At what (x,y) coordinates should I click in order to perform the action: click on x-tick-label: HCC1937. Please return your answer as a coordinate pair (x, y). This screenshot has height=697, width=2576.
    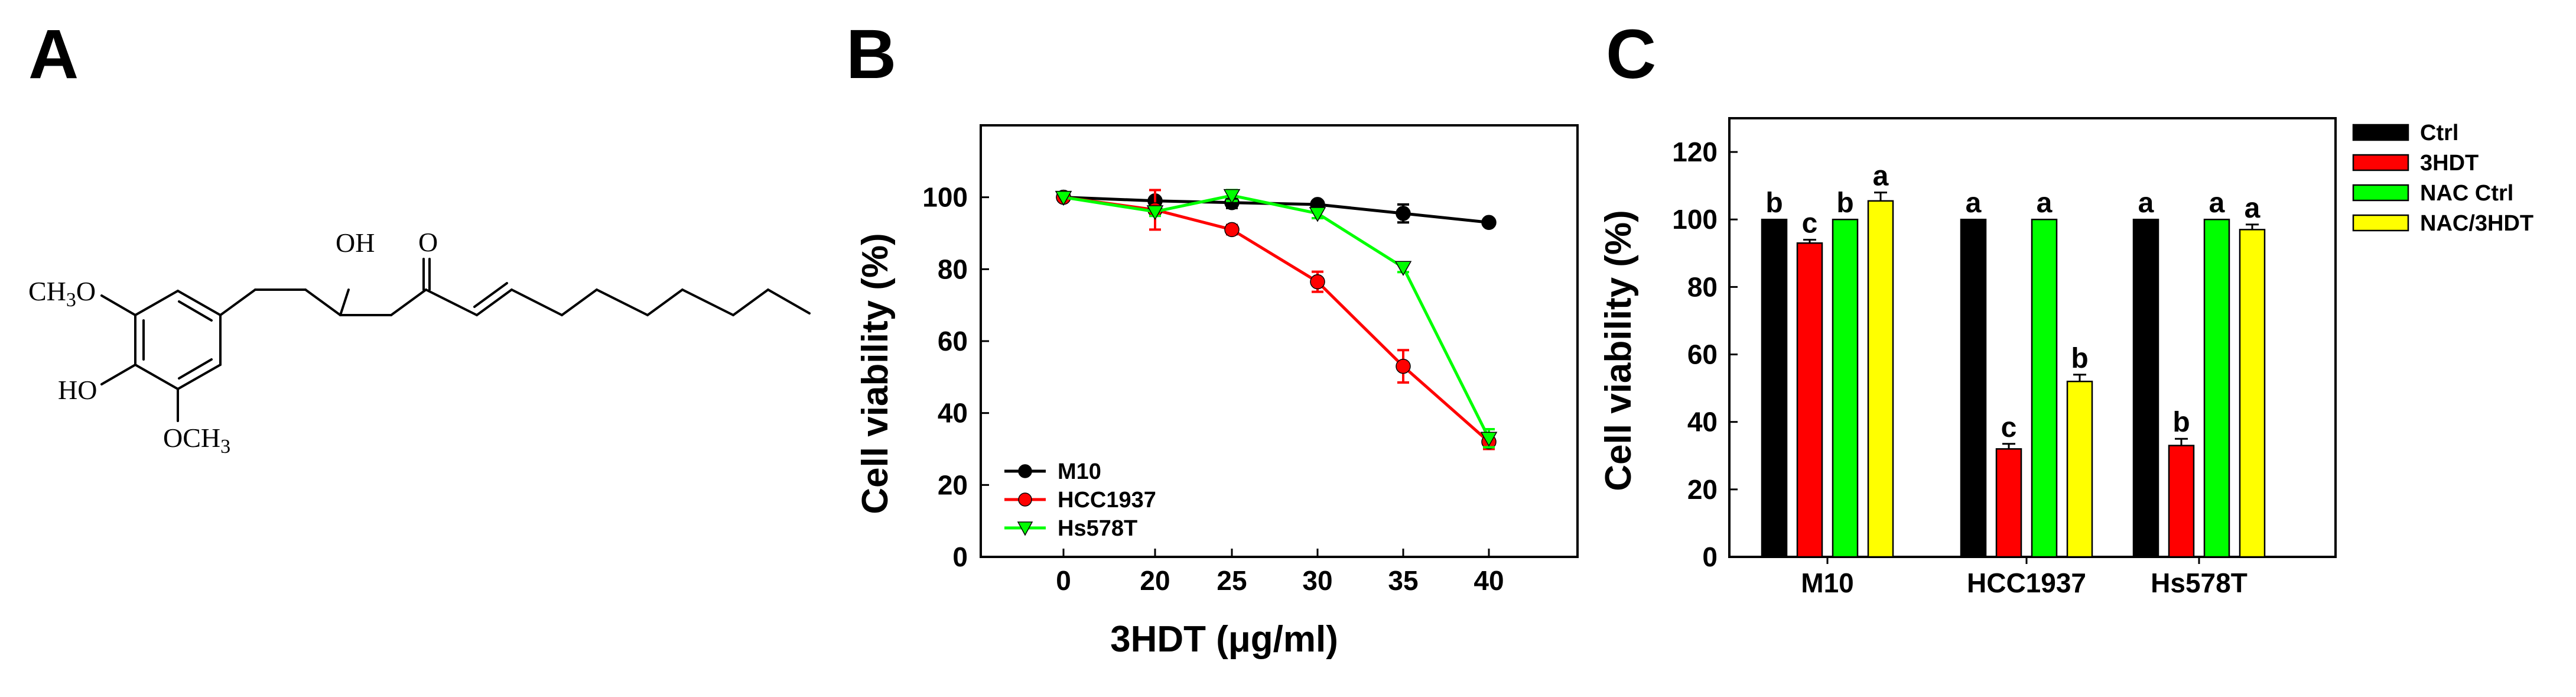
    Looking at the image, I should click on (2026, 583).